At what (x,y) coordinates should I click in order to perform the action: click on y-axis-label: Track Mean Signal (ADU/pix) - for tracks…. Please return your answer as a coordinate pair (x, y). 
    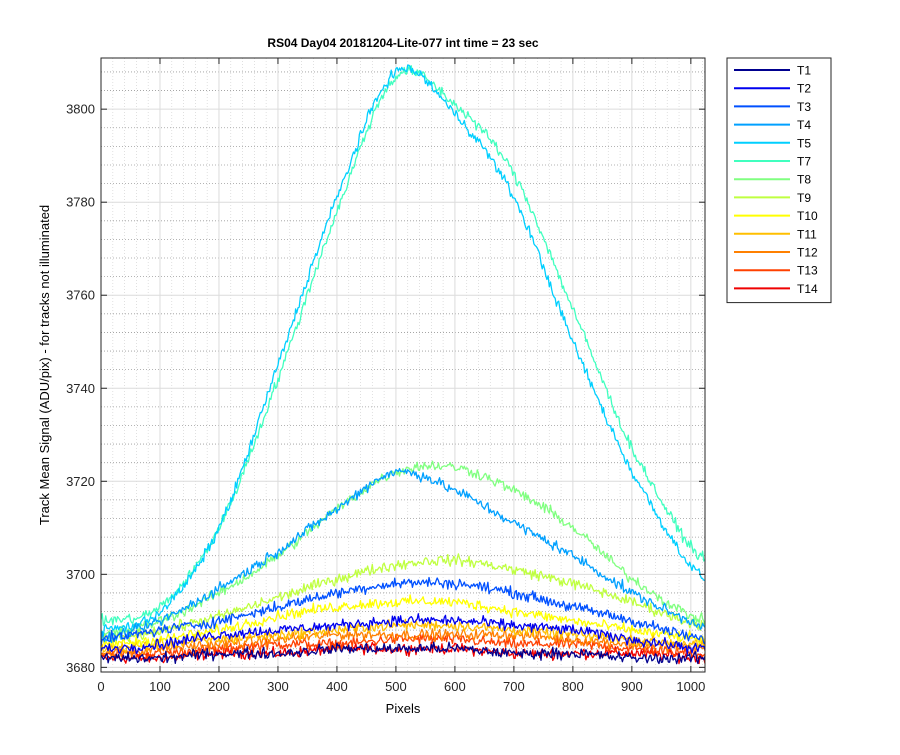
    Looking at the image, I should click on (44, 365).